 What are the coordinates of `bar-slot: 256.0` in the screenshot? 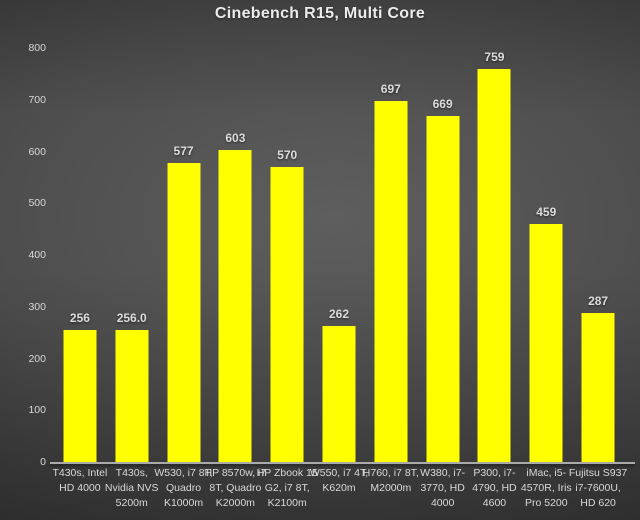 It's located at (132, 255).